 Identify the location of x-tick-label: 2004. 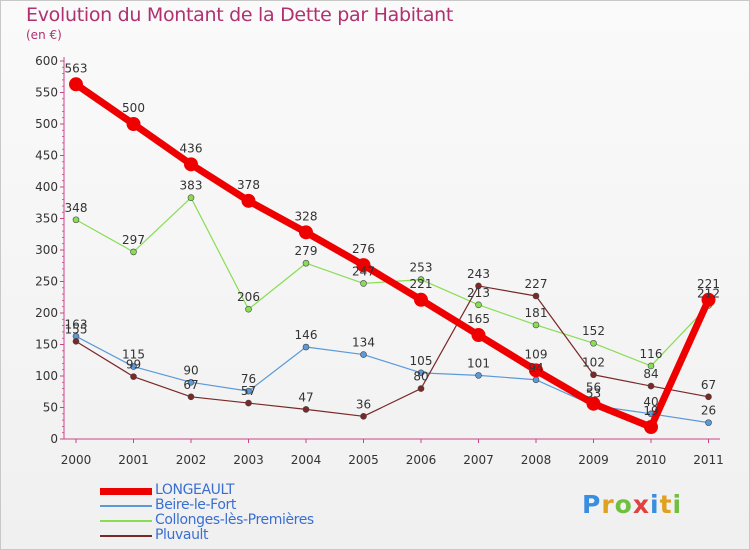
(306, 460).